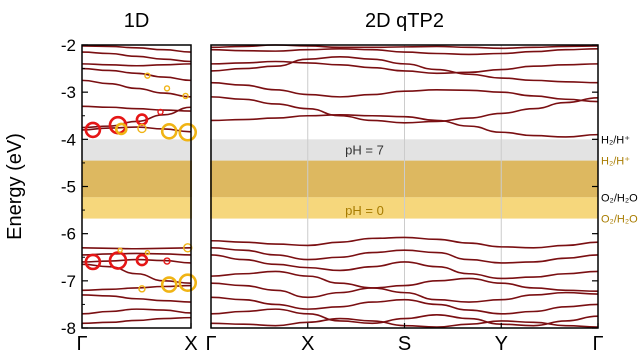 This screenshot has width=643, height=354. What do you see at coordinates (137, 21) in the screenshot?
I see `panel-title: 1D` at bounding box center [137, 21].